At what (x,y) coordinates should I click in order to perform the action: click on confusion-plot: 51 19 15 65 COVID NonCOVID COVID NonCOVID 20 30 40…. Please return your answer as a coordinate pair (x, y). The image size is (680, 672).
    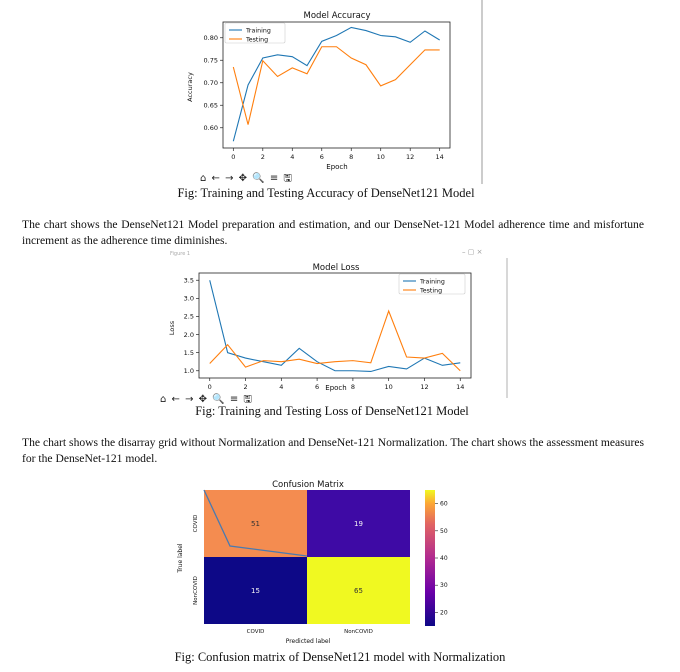
    Looking at the image, I should click on (320, 562).